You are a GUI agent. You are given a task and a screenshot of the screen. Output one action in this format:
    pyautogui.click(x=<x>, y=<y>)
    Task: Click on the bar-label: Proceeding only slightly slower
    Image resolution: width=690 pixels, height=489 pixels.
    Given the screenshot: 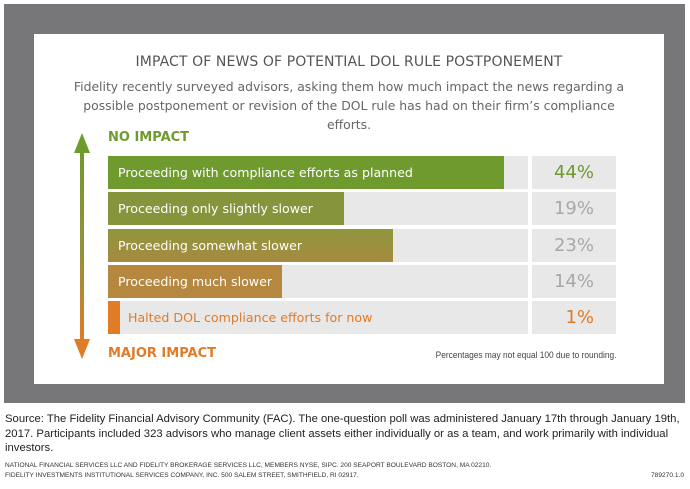 What is the action you would take?
    pyautogui.click(x=215, y=209)
    